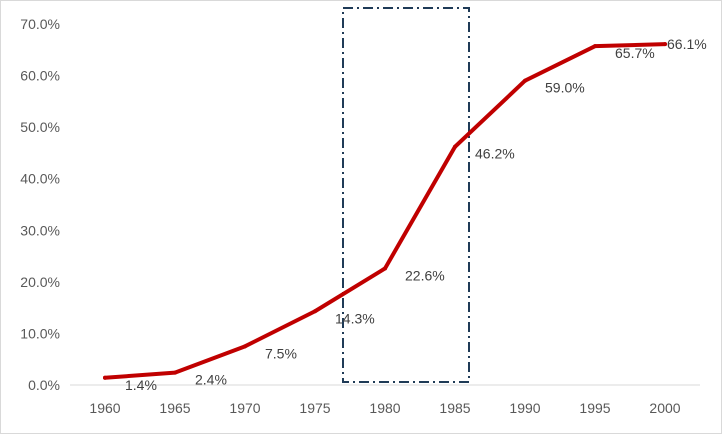 The image size is (722, 434). I want to click on data-label: 1.4%, so click(141, 385).